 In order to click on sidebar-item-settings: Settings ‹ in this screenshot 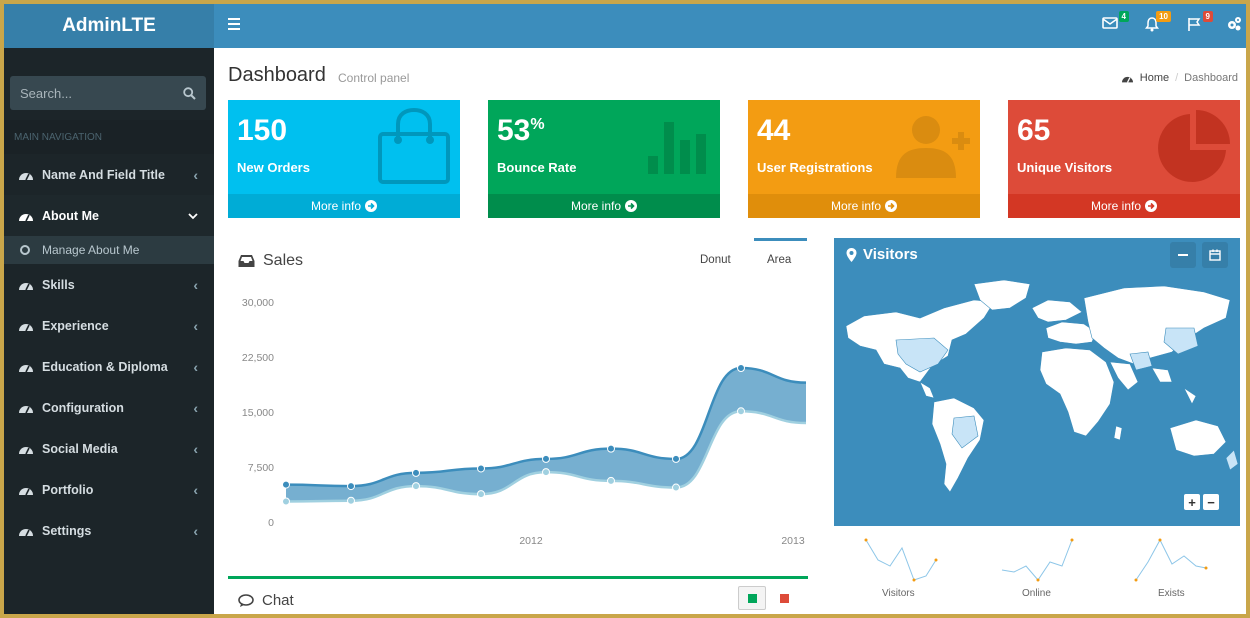, I will do `click(109, 530)`.